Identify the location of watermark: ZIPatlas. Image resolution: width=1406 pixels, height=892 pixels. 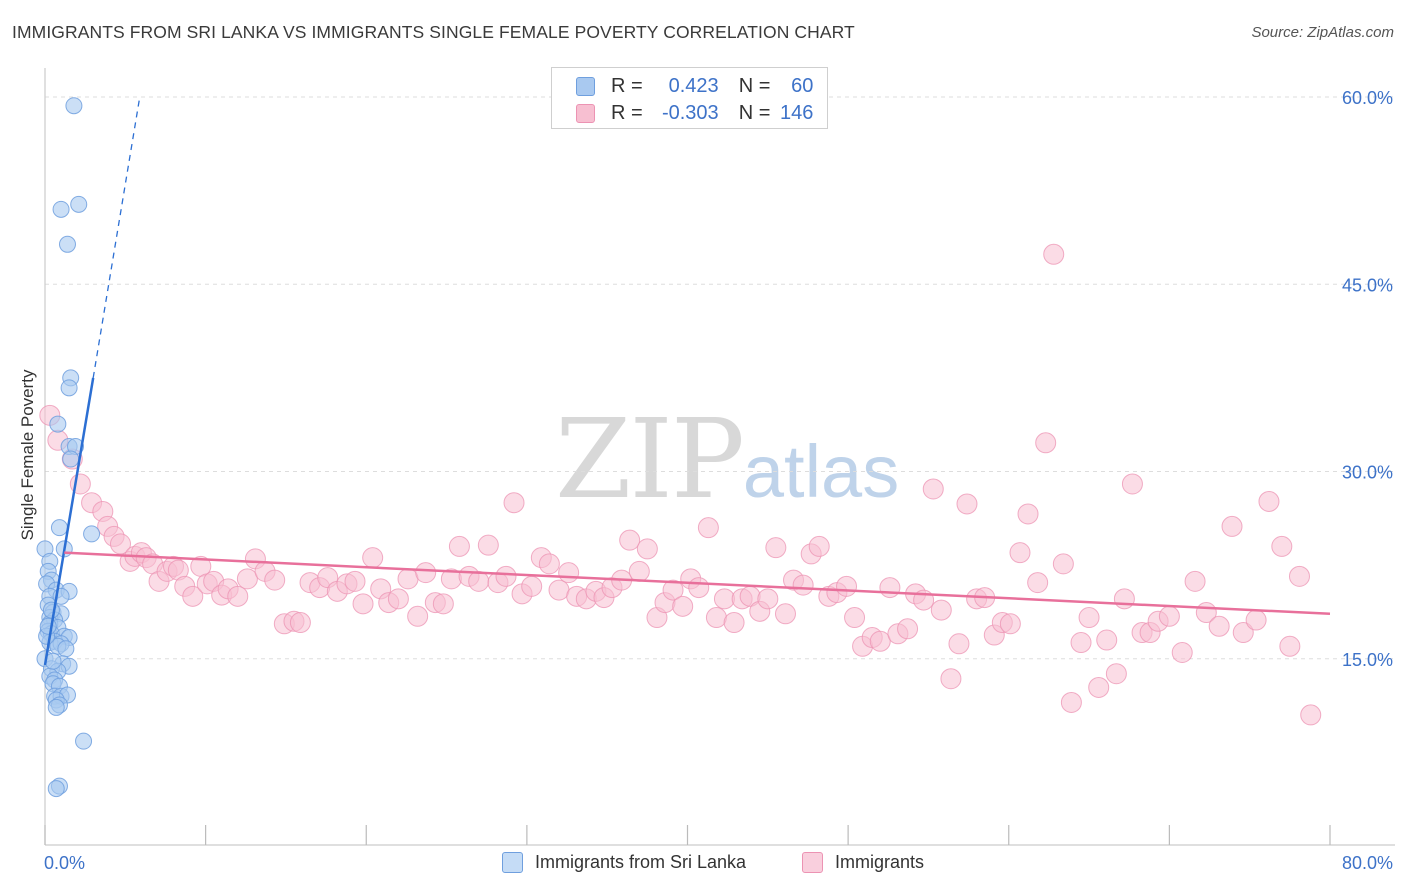
(727, 459).